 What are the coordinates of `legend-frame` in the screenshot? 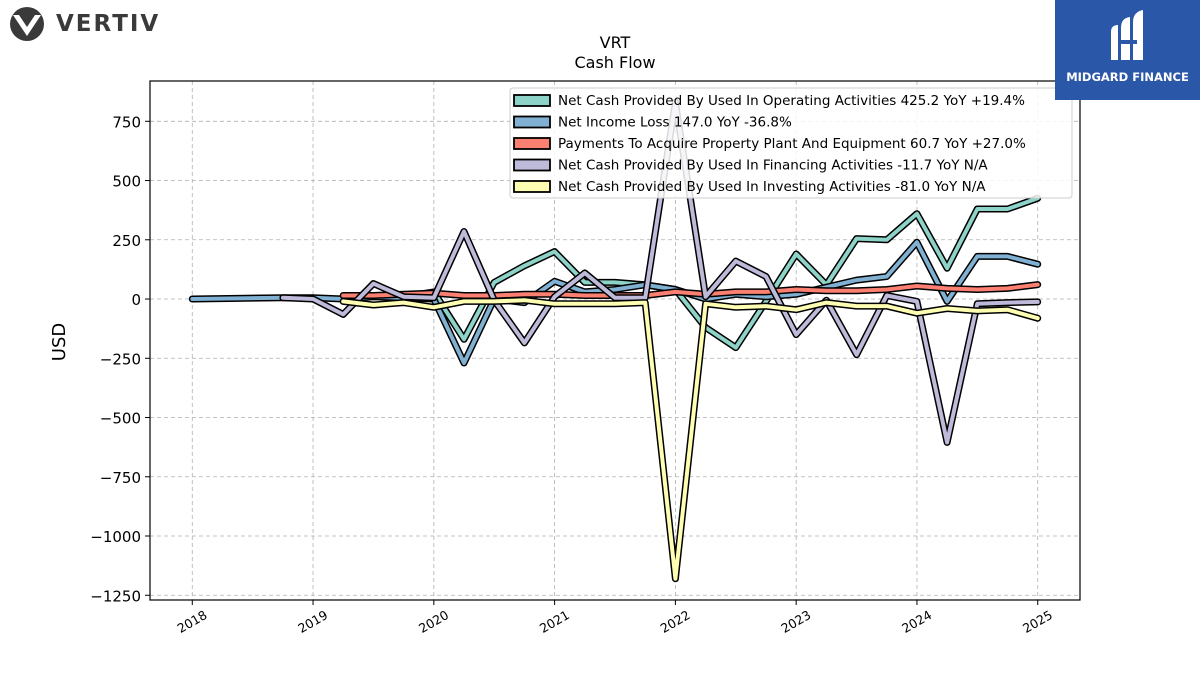 It's located at (791, 143).